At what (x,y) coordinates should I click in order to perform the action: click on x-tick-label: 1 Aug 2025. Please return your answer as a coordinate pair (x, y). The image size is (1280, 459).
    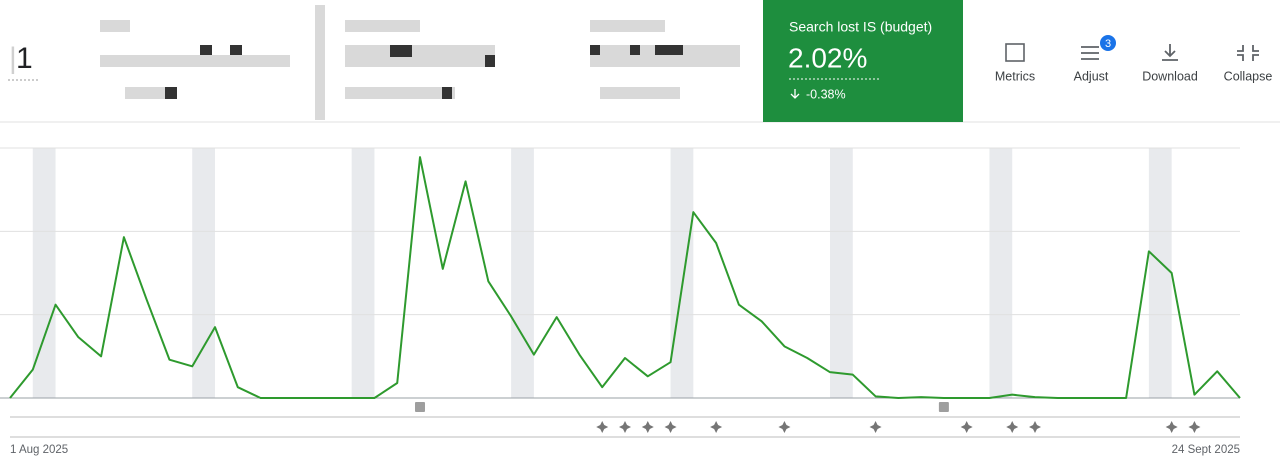
    Looking at the image, I should click on (39, 450).